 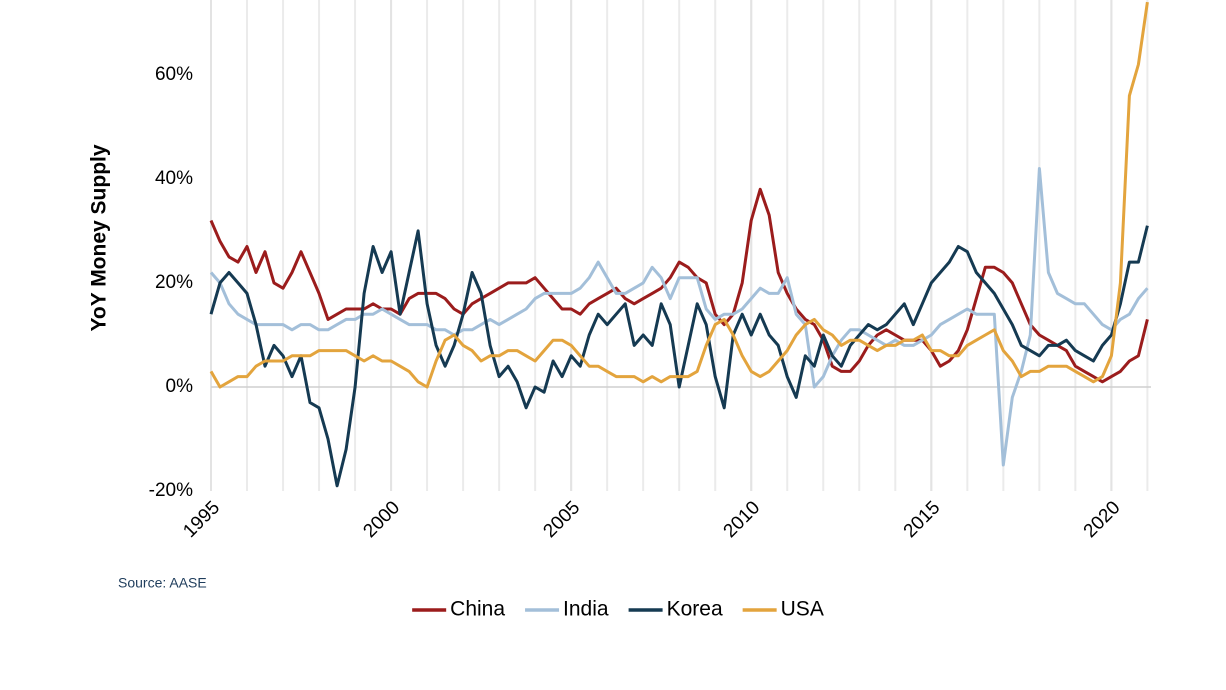 What do you see at coordinates (477, 609) in the screenshot?
I see `legend-label: China` at bounding box center [477, 609].